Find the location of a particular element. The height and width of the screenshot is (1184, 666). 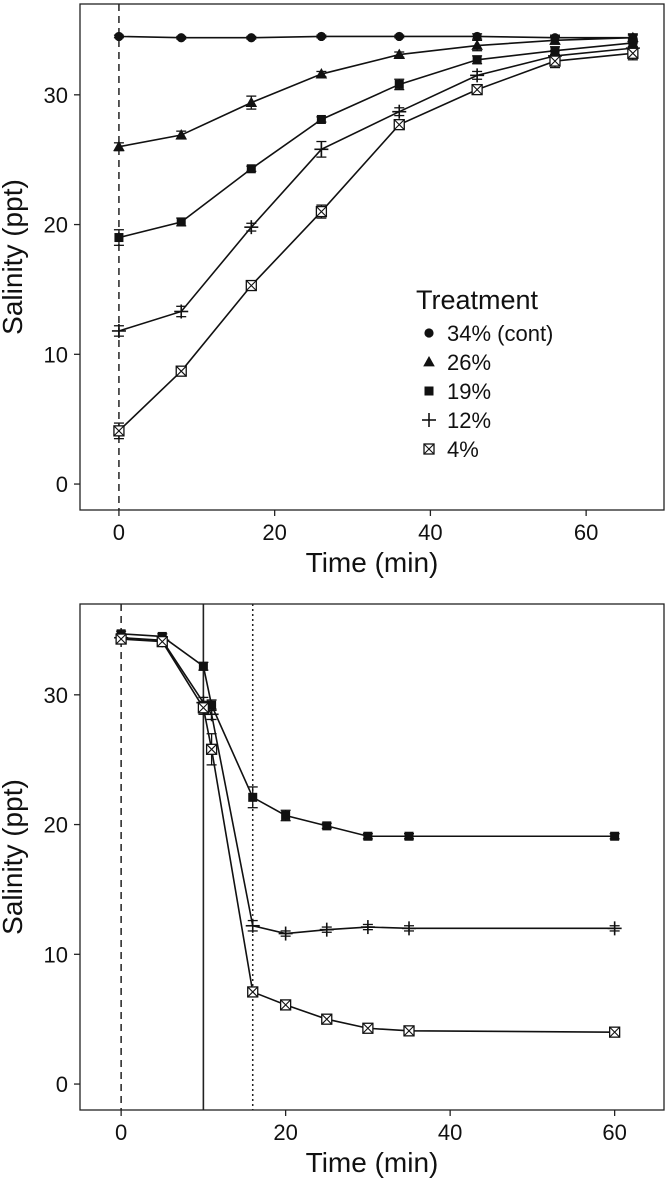

top-x-tick-label: 60 is located at coordinates (586, 532).